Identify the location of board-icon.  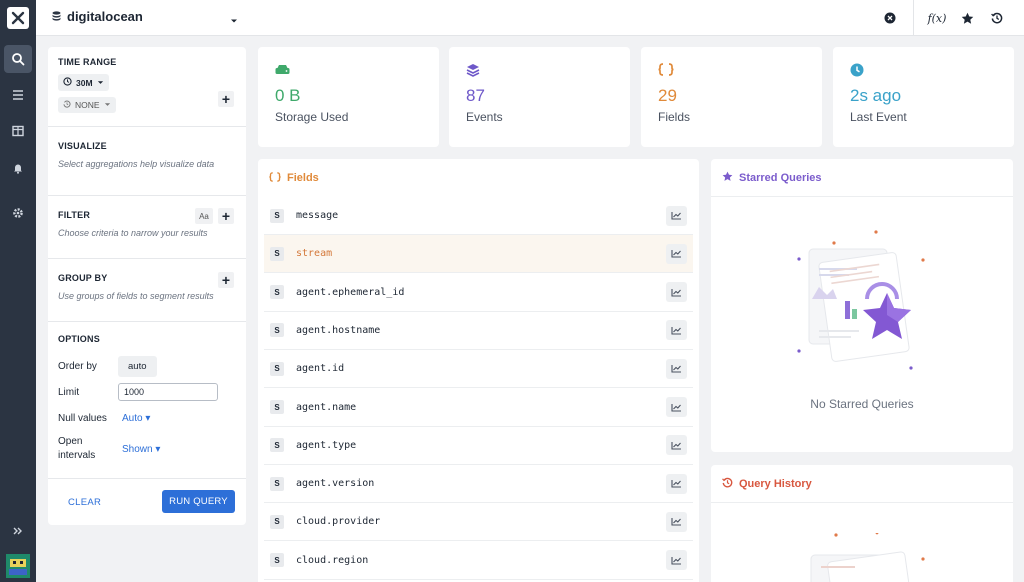
(18, 131).